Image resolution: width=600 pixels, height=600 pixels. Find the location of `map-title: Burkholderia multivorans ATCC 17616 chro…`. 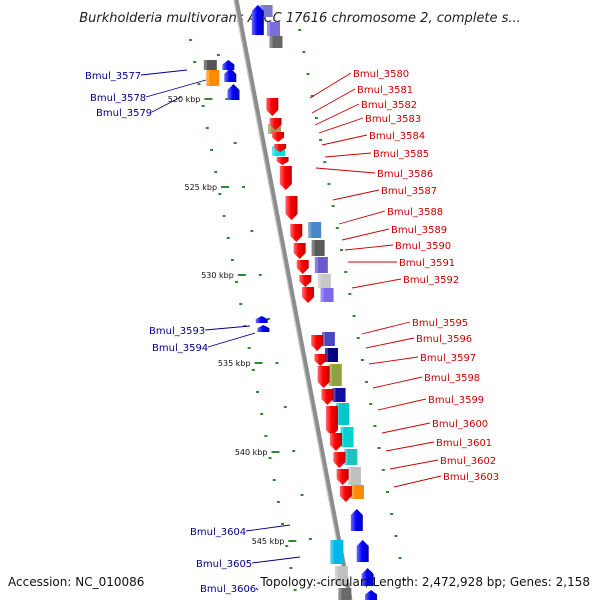

map-title: Burkholderia multivorans ATCC 17616 chro… is located at coordinates (300, 18).